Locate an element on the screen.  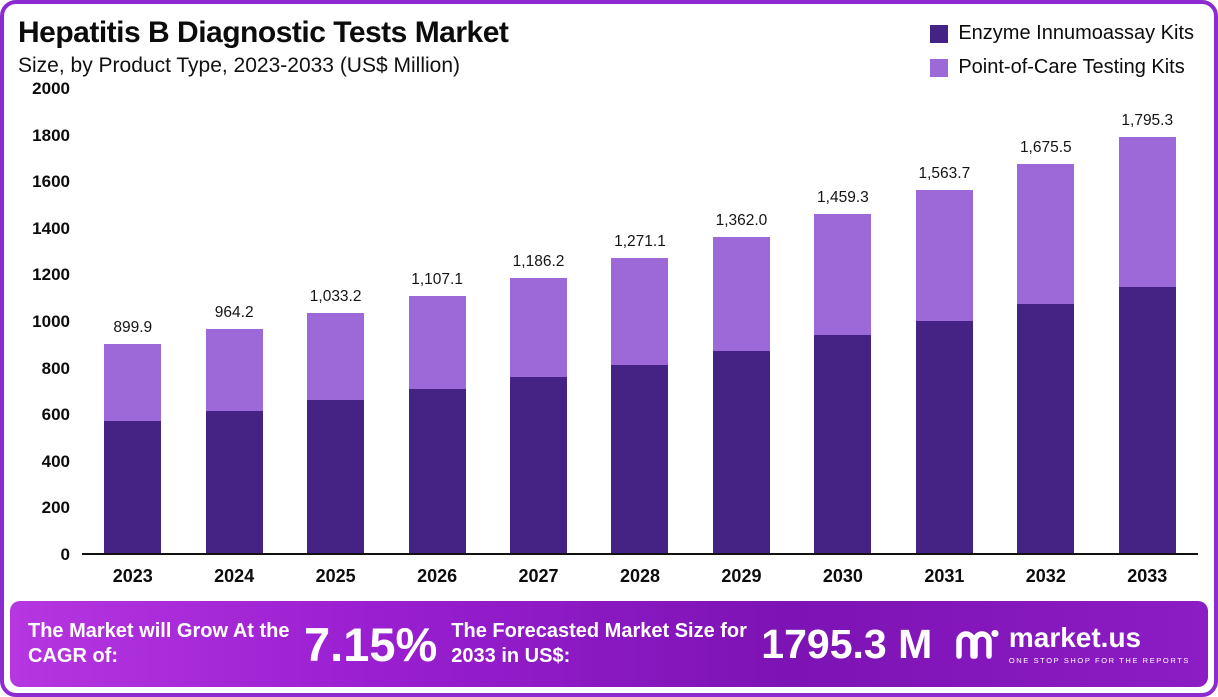
legend-swatch-poc is located at coordinates (939, 67).